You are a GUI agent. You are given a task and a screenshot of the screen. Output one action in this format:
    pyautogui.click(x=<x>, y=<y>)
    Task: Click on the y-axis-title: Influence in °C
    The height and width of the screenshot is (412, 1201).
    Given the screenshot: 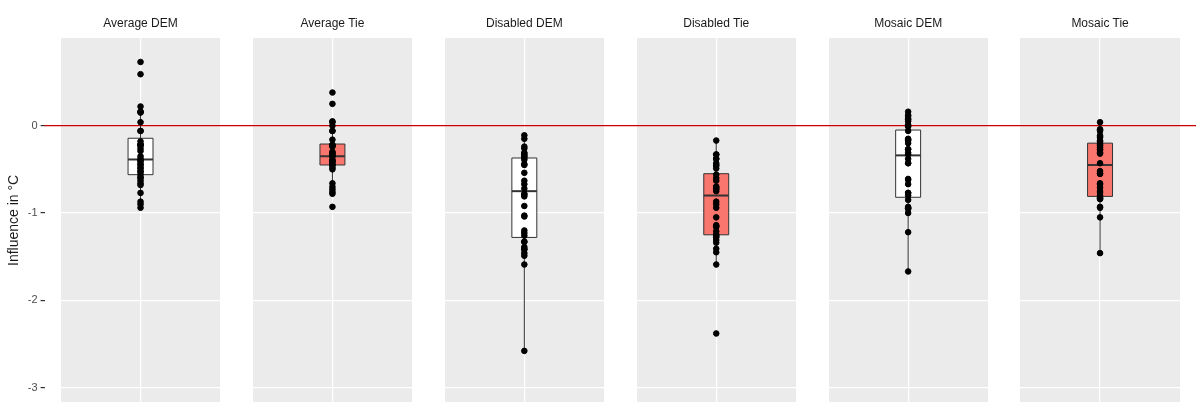 What is the action you would take?
    pyautogui.click(x=13, y=220)
    